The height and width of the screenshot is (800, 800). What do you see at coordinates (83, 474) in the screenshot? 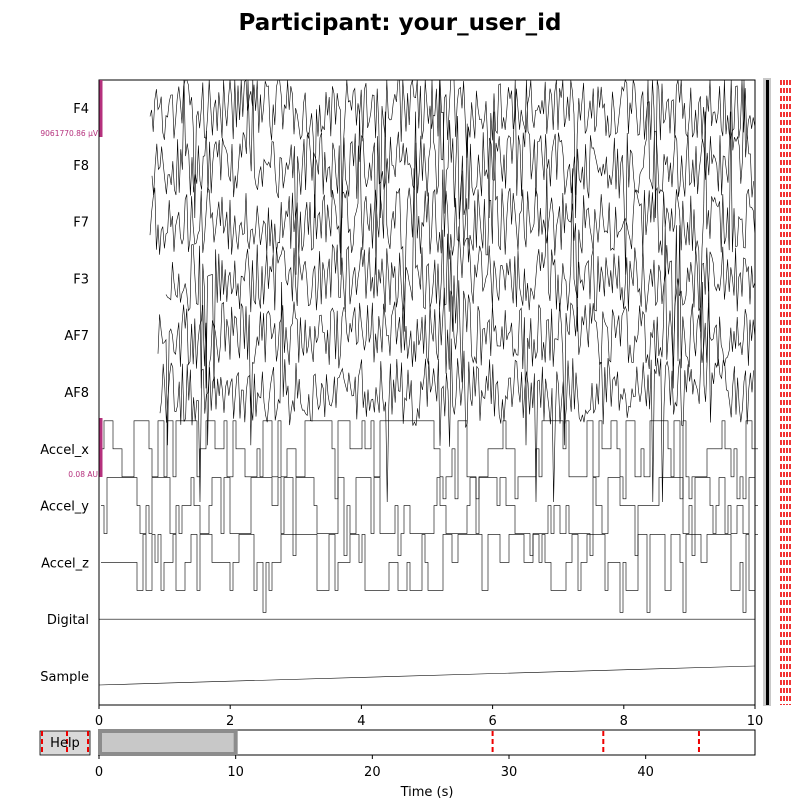
I see `misc-scale-label: 0.08 AU` at bounding box center [83, 474].